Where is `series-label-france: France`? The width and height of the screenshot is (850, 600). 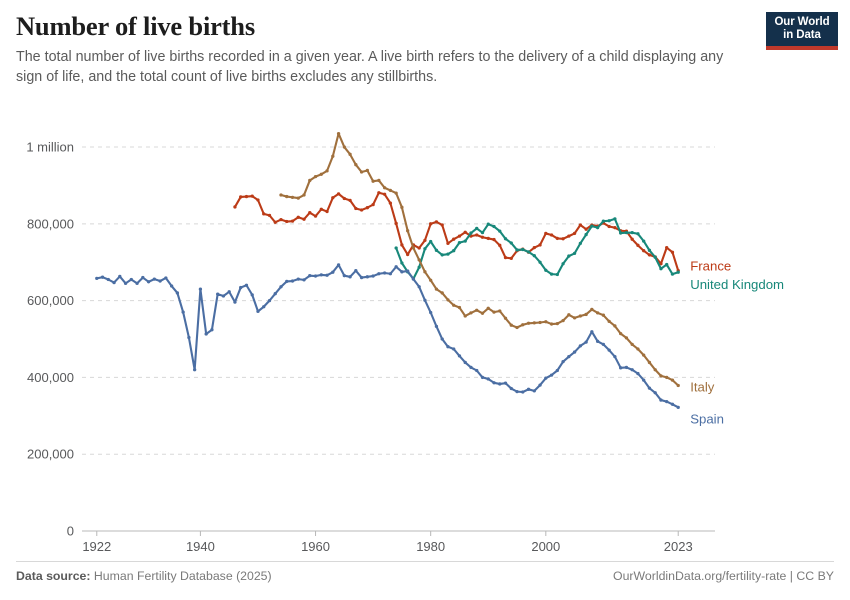 series-label-france: France is located at coordinates (710, 266).